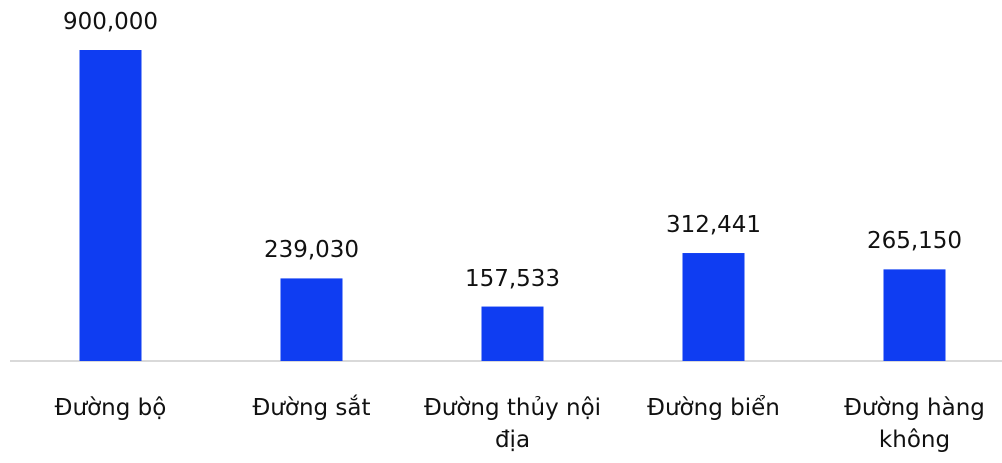  Describe the element at coordinates (512, 424) in the screenshot. I see `x-tick-label: Đường thủy nội địa` at that location.